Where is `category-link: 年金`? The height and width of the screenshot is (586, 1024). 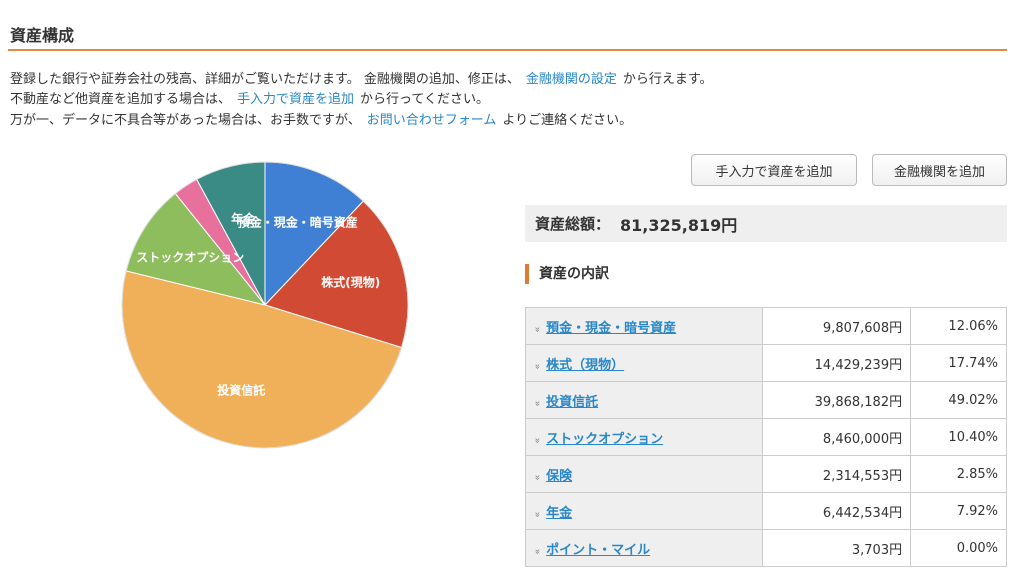 category-link: 年金 is located at coordinates (559, 513).